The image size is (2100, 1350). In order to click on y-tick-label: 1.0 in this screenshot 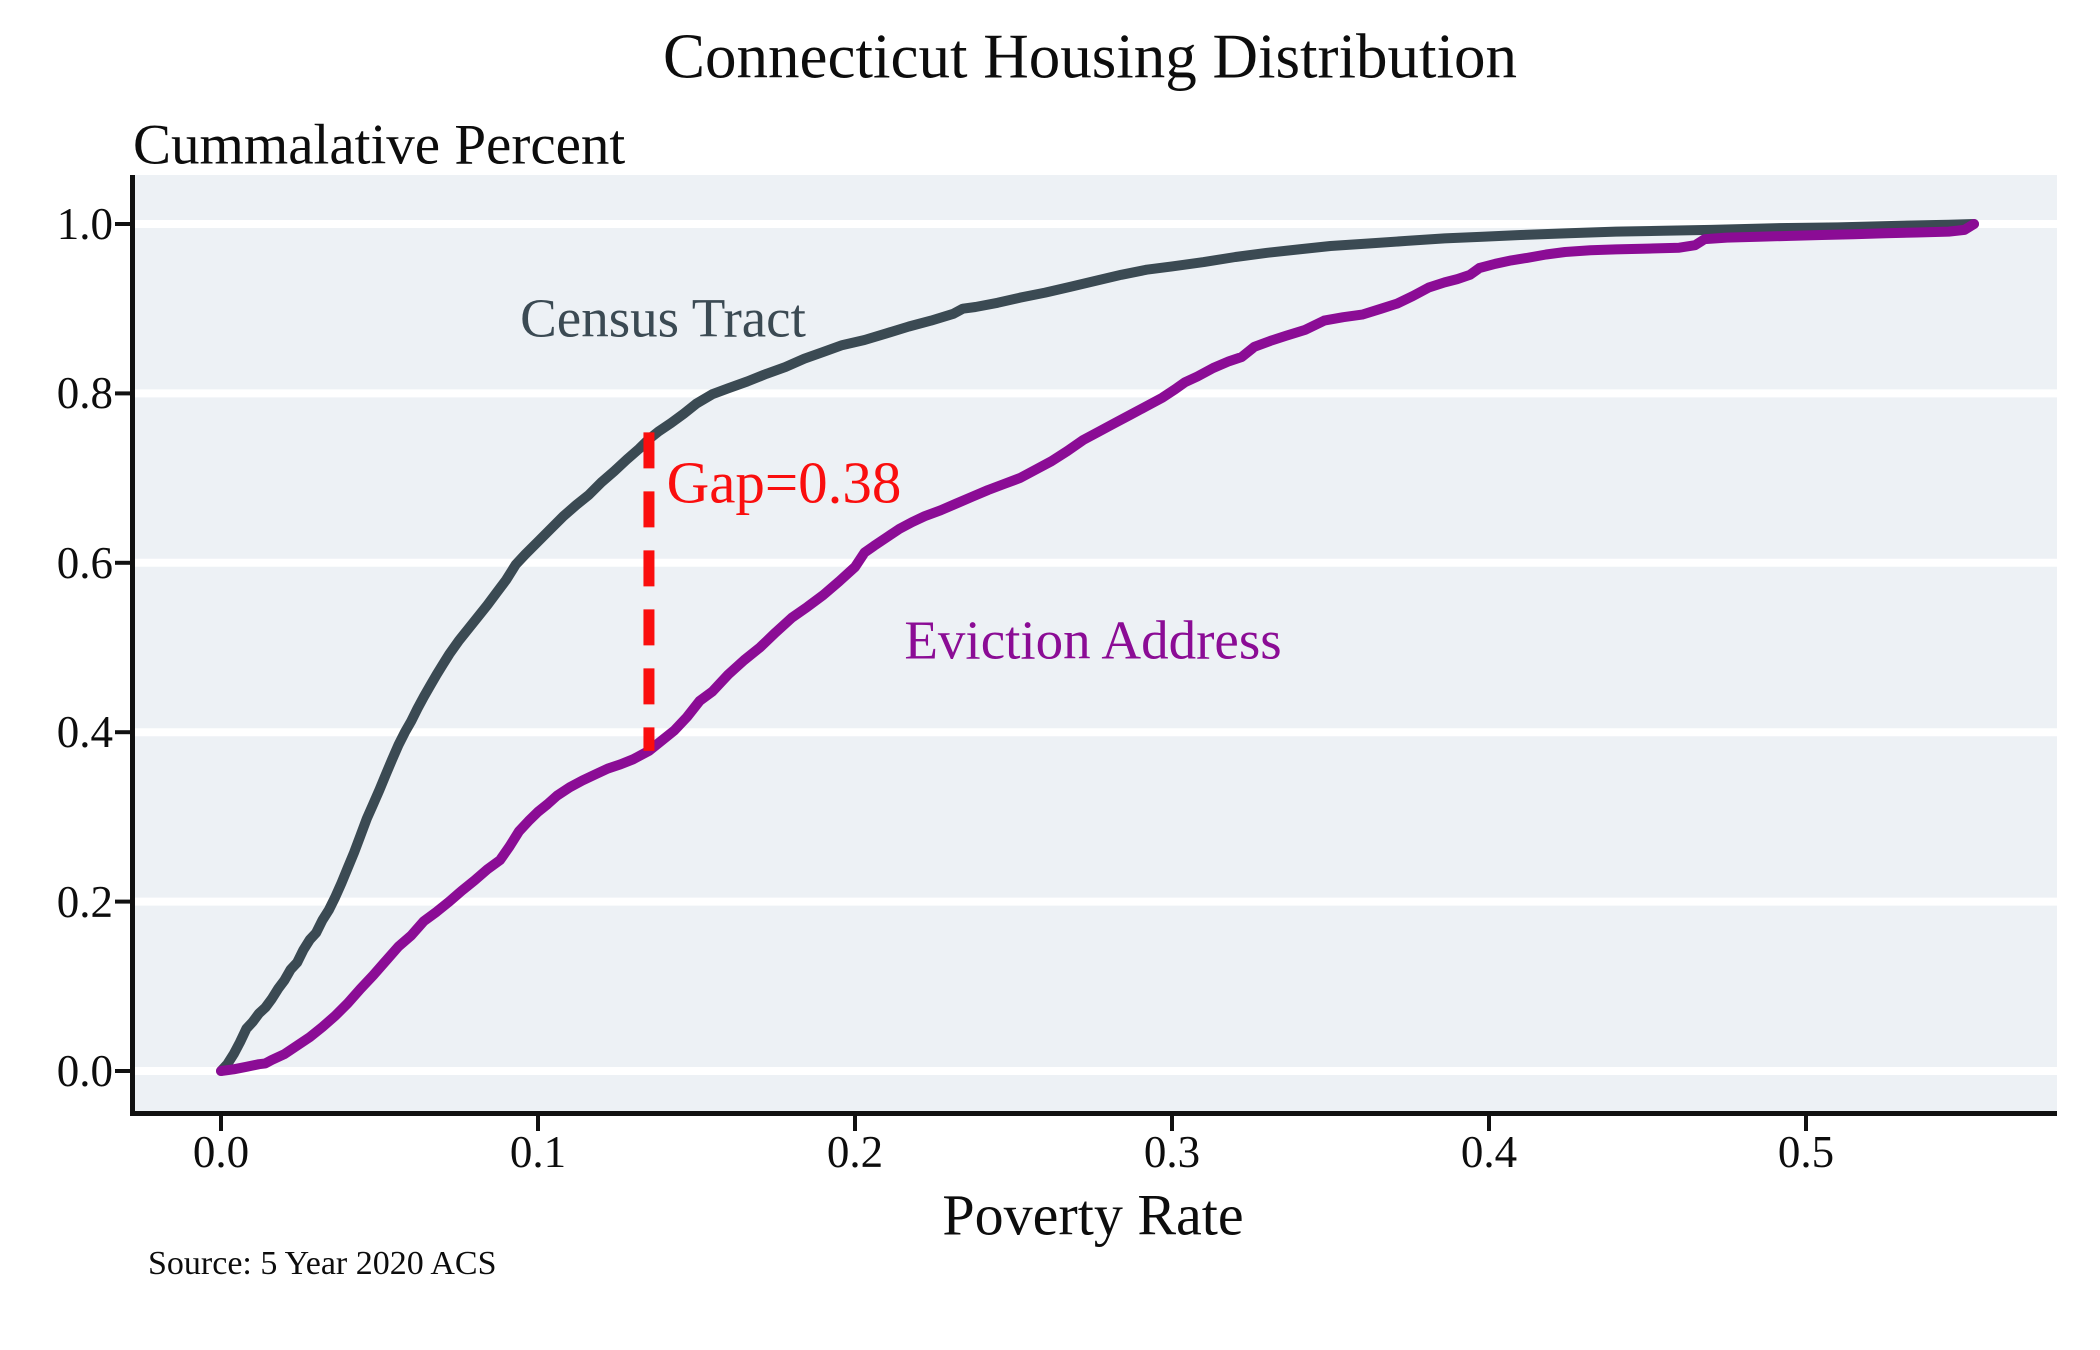, I will do `click(84, 224)`.